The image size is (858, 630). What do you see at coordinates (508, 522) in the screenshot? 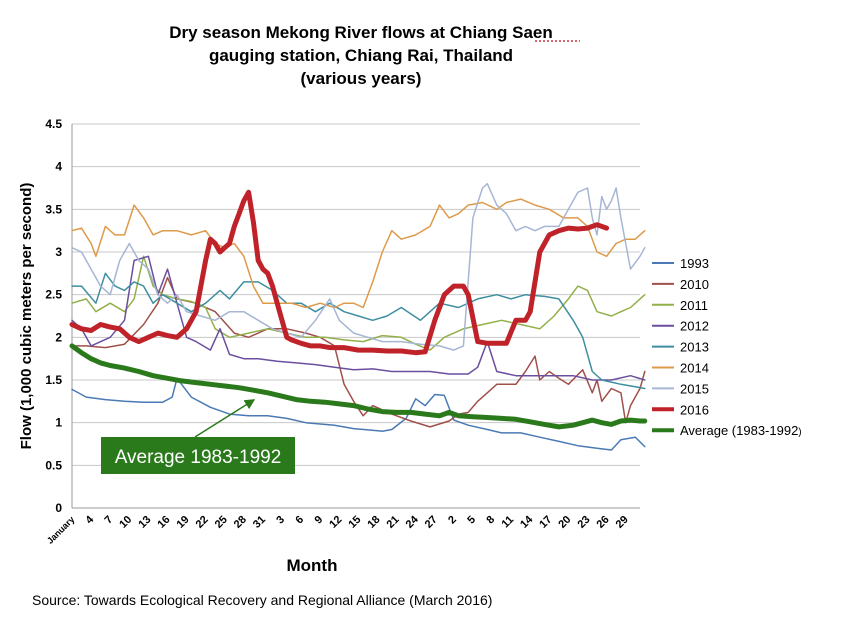
I see `x-tick-label: 11` at bounding box center [508, 522].